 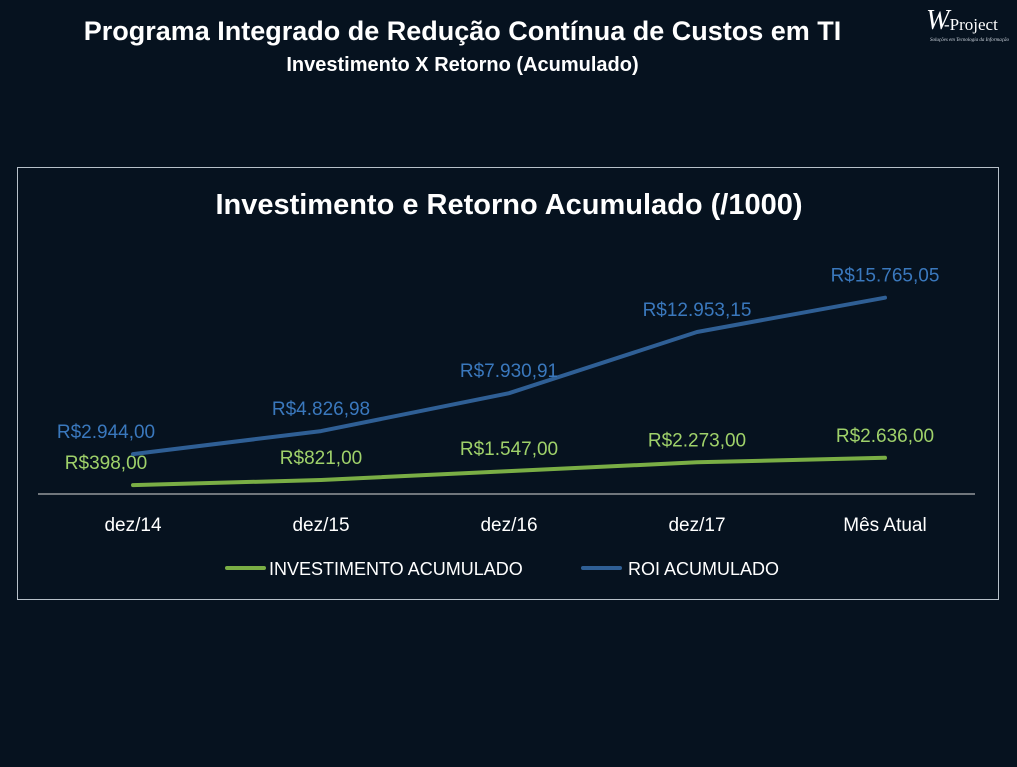 I want to click on data-label: R$12.953,15, so click(x=697, y=310).